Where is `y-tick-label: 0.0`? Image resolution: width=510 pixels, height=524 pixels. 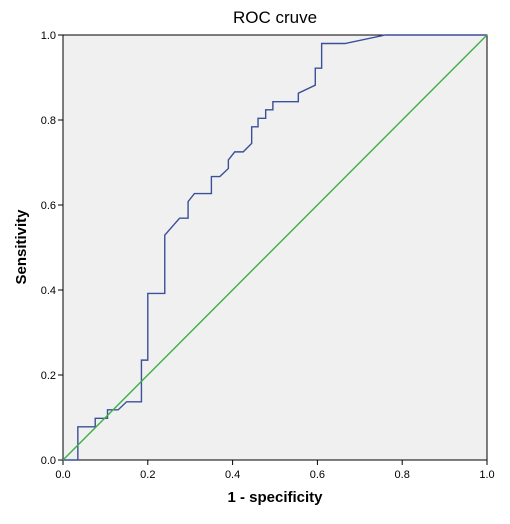
y-tick-label: 0.0 is located at coordinates (48, 461).